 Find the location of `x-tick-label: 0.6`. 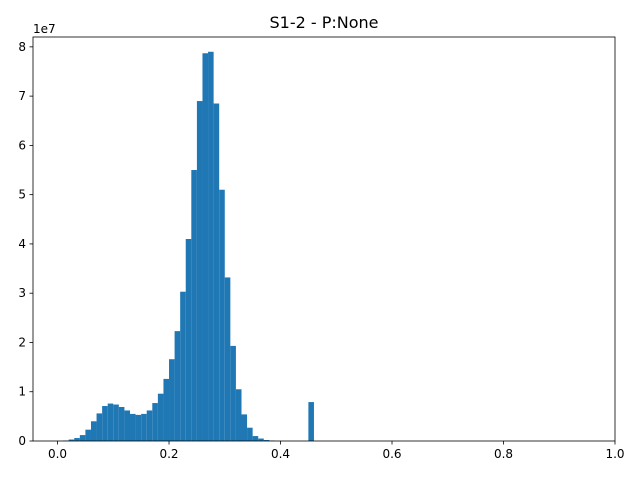

x-tick-label: 0.6 is located at coordinates (391, 454).